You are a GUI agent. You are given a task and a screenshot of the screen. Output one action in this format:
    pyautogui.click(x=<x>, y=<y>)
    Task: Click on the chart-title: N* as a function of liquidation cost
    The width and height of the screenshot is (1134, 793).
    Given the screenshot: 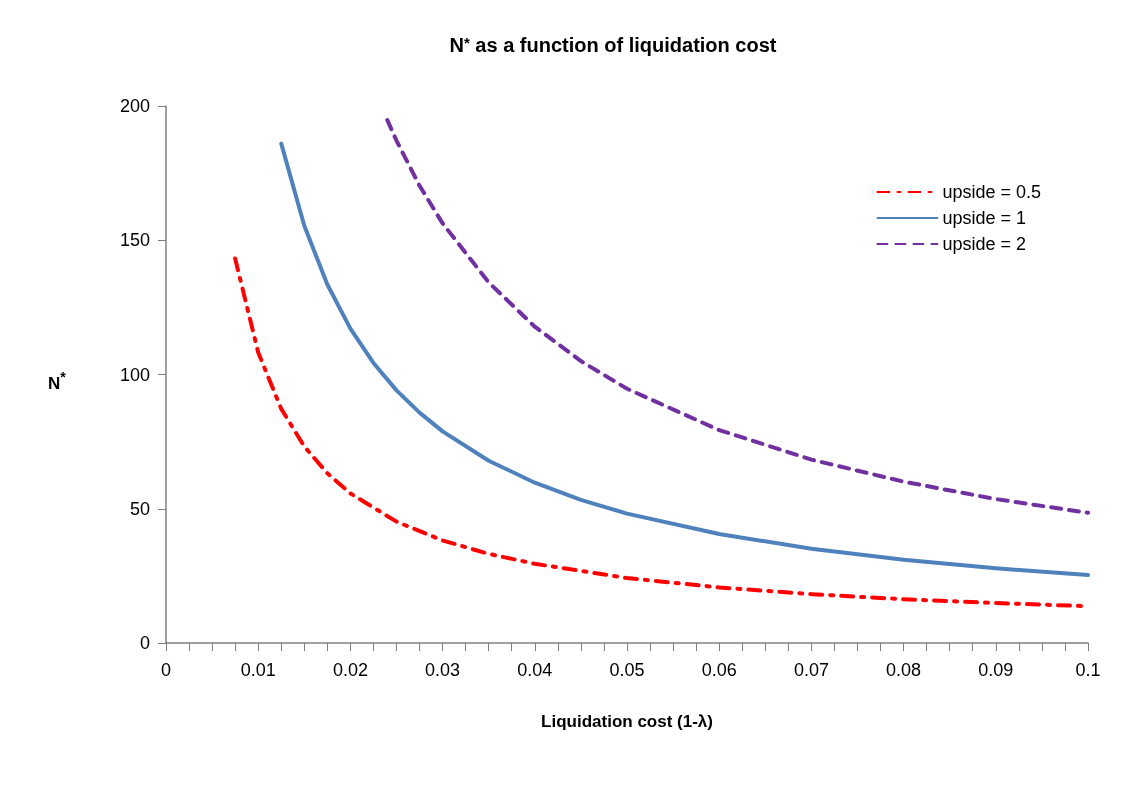 What is the action you would take?
    pyautogui.click(x=613, y=45)
    